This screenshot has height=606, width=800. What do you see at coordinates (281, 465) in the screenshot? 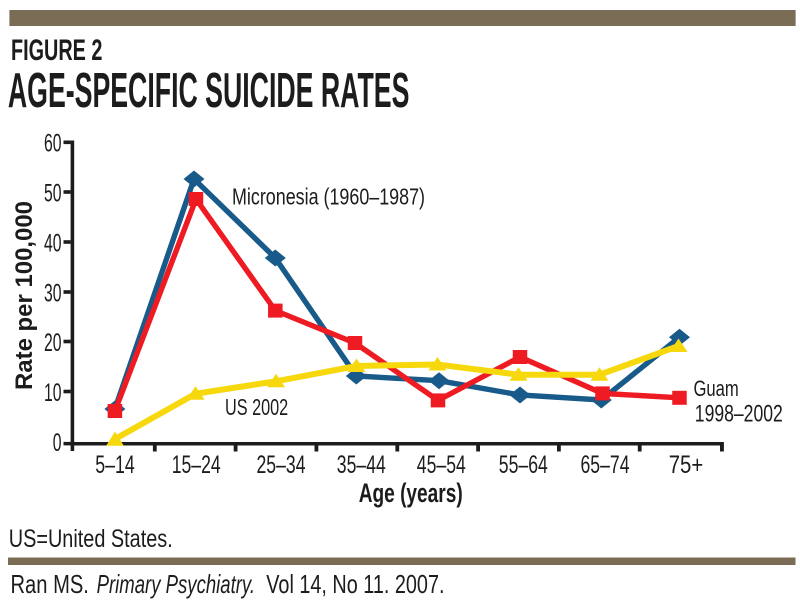
I see `svg-text: 25–34` at bounding box center [281, 465].